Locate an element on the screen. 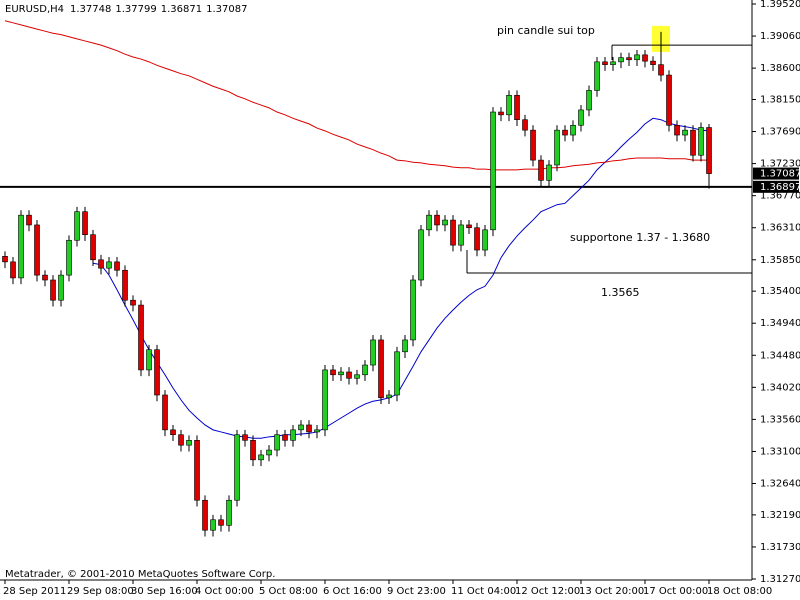  y-tick-label: 1.33560 is located at coordinates (780, 419).